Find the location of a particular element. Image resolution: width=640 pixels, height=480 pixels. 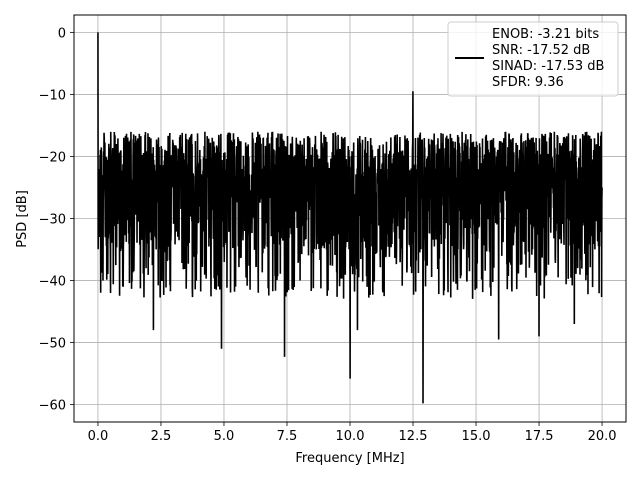

legend-text-enob: ENOB: -3.21 bits is located at coordinates (545, 34).